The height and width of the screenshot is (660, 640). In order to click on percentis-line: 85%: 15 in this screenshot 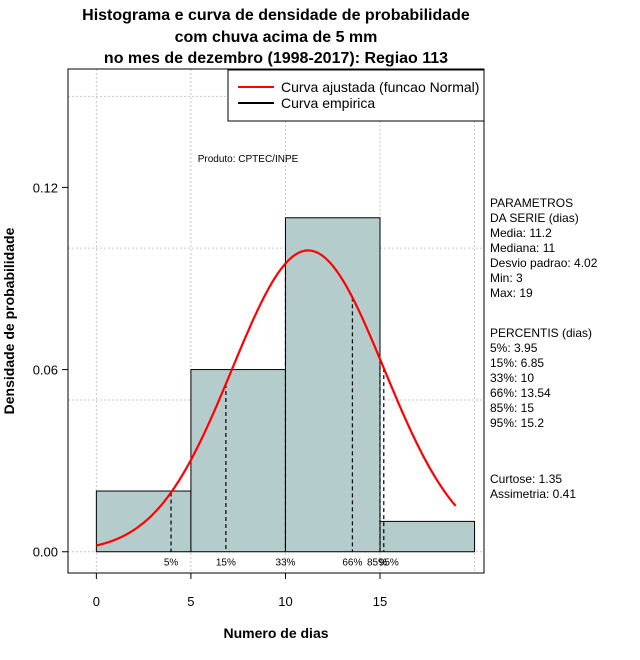, I will do `click(512, 408)`.